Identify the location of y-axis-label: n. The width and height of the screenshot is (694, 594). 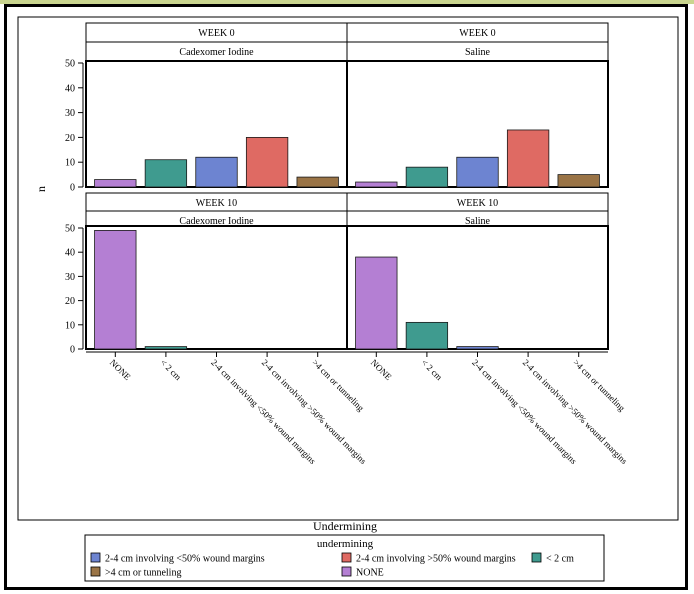
(41, 189).